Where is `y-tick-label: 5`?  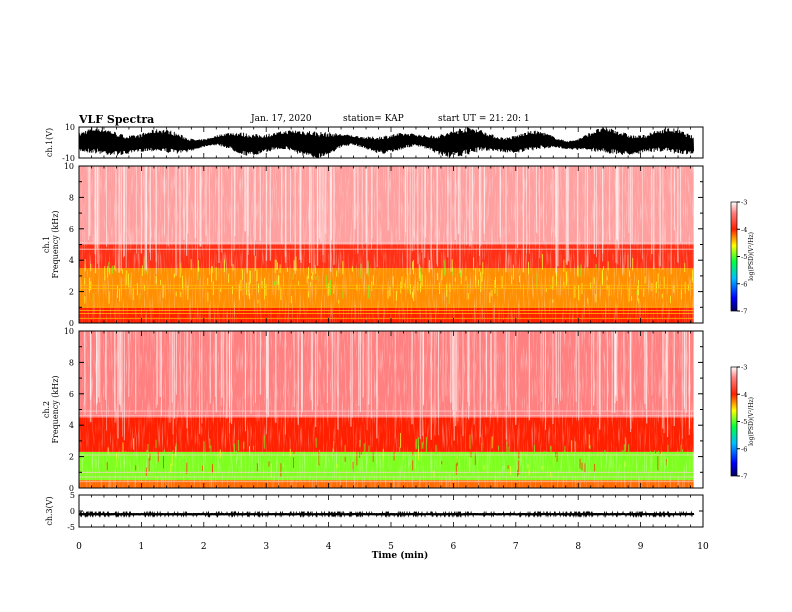 y-tick-label: 5 is located at coordinates (72, 495).